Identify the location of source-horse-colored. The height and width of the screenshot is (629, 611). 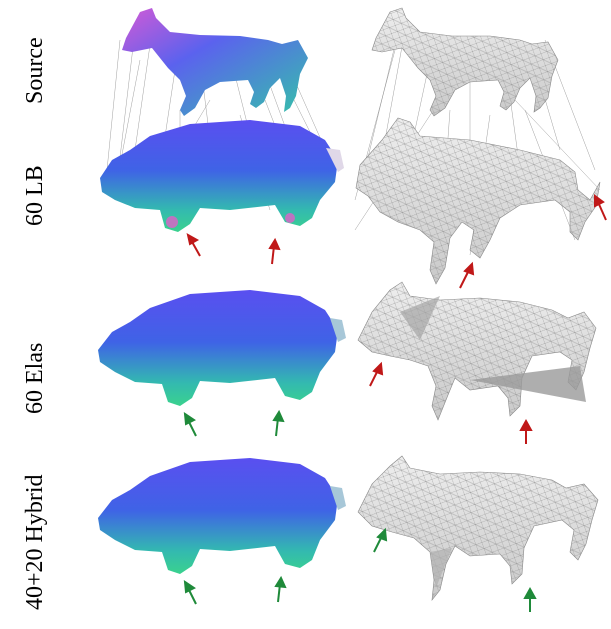
(215, 62).